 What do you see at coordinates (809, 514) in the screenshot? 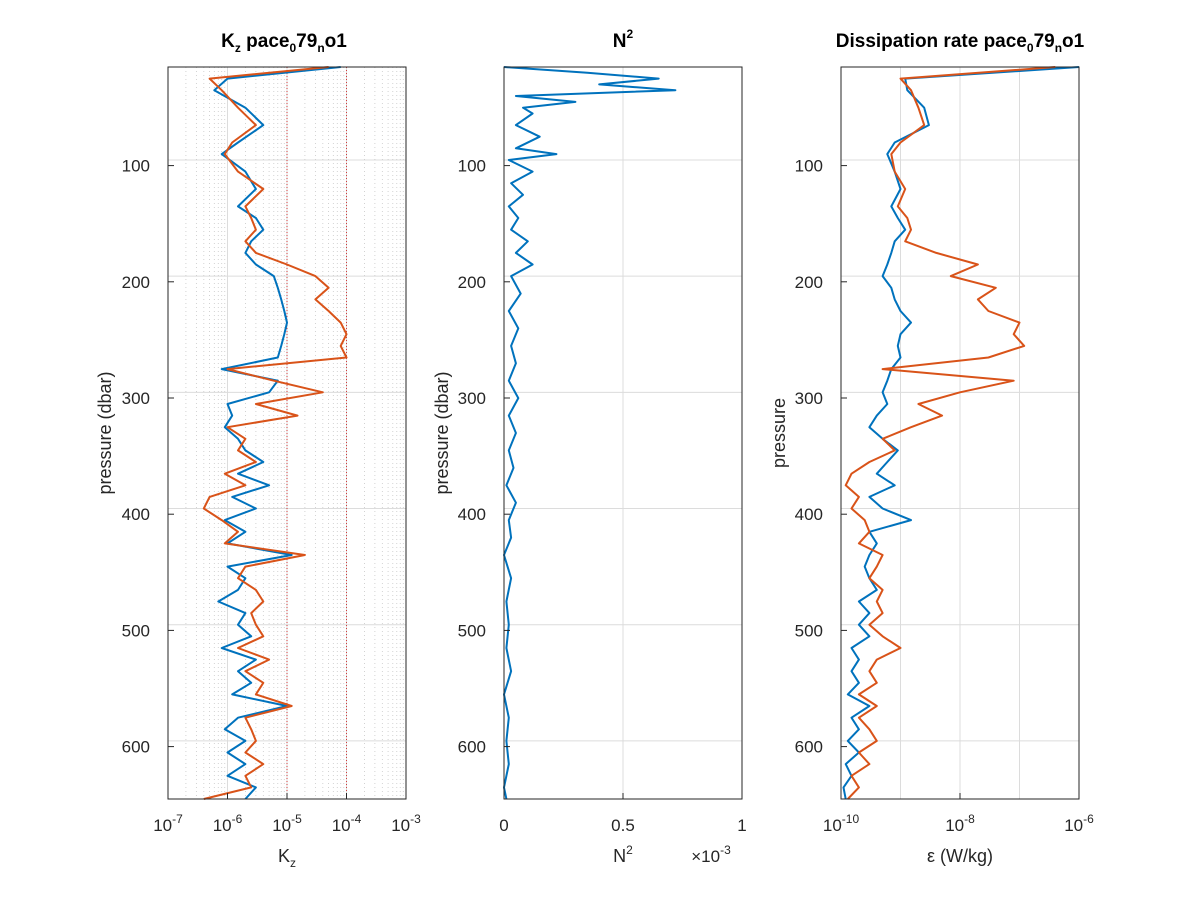
I see `dissipation-y-tick-label: 400` at bounding box center [809, 514].